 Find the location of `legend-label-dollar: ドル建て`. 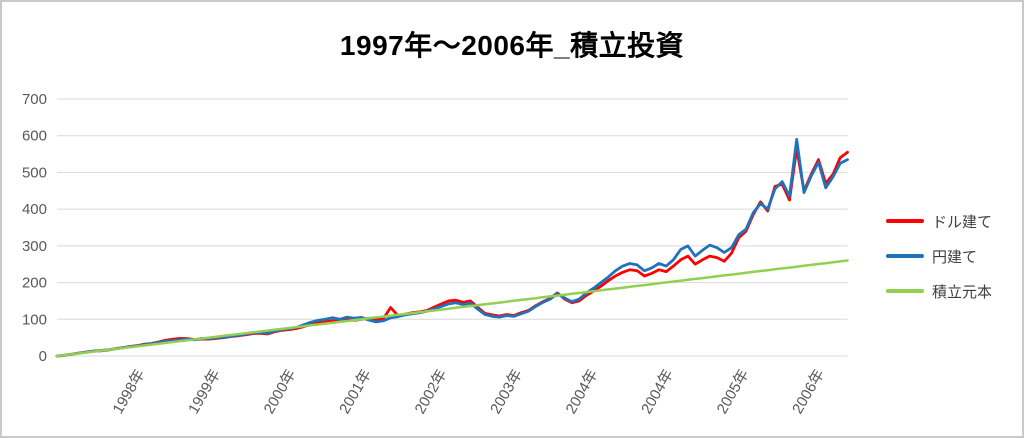

legend-label-dollar: ドル建て is located at coordinates (962, 222).